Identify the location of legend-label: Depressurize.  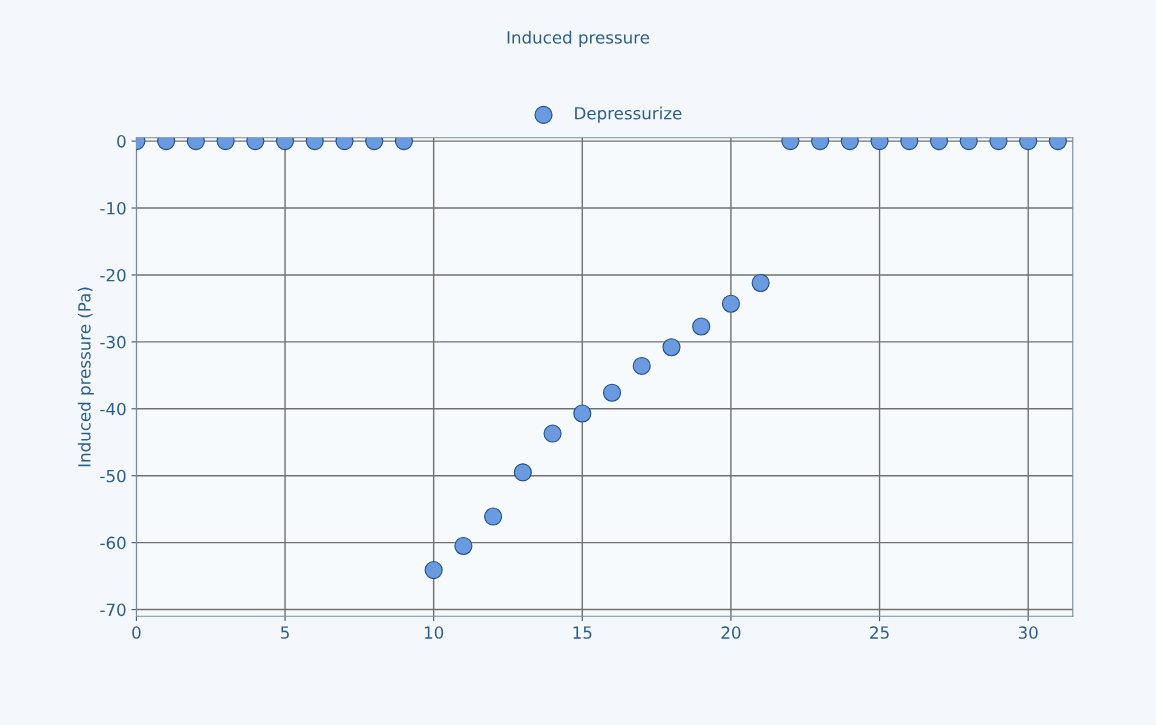
(628, 114).